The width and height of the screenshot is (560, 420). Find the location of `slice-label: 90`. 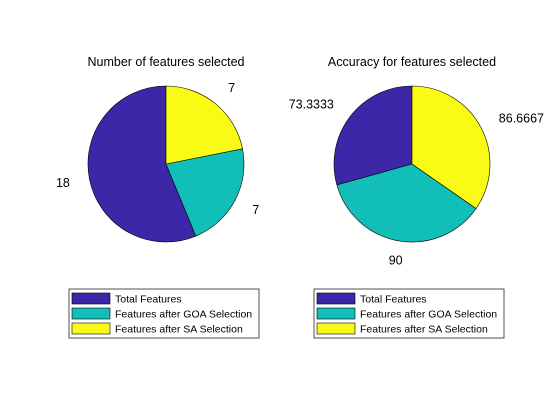

slice-label: 90 is located at coordinates (396, 261).